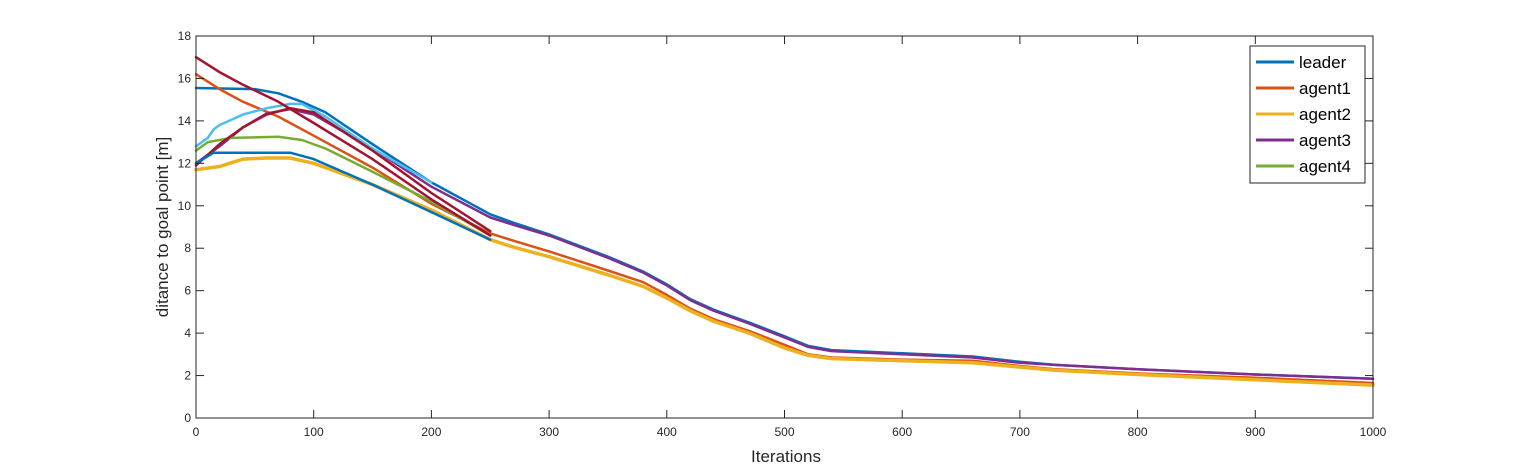 This screenshot has width=1518, height=468. Describe the element at coordinates (1325, 114) in the screenshot. I see `legend-label-agent2: agent2` at that location.